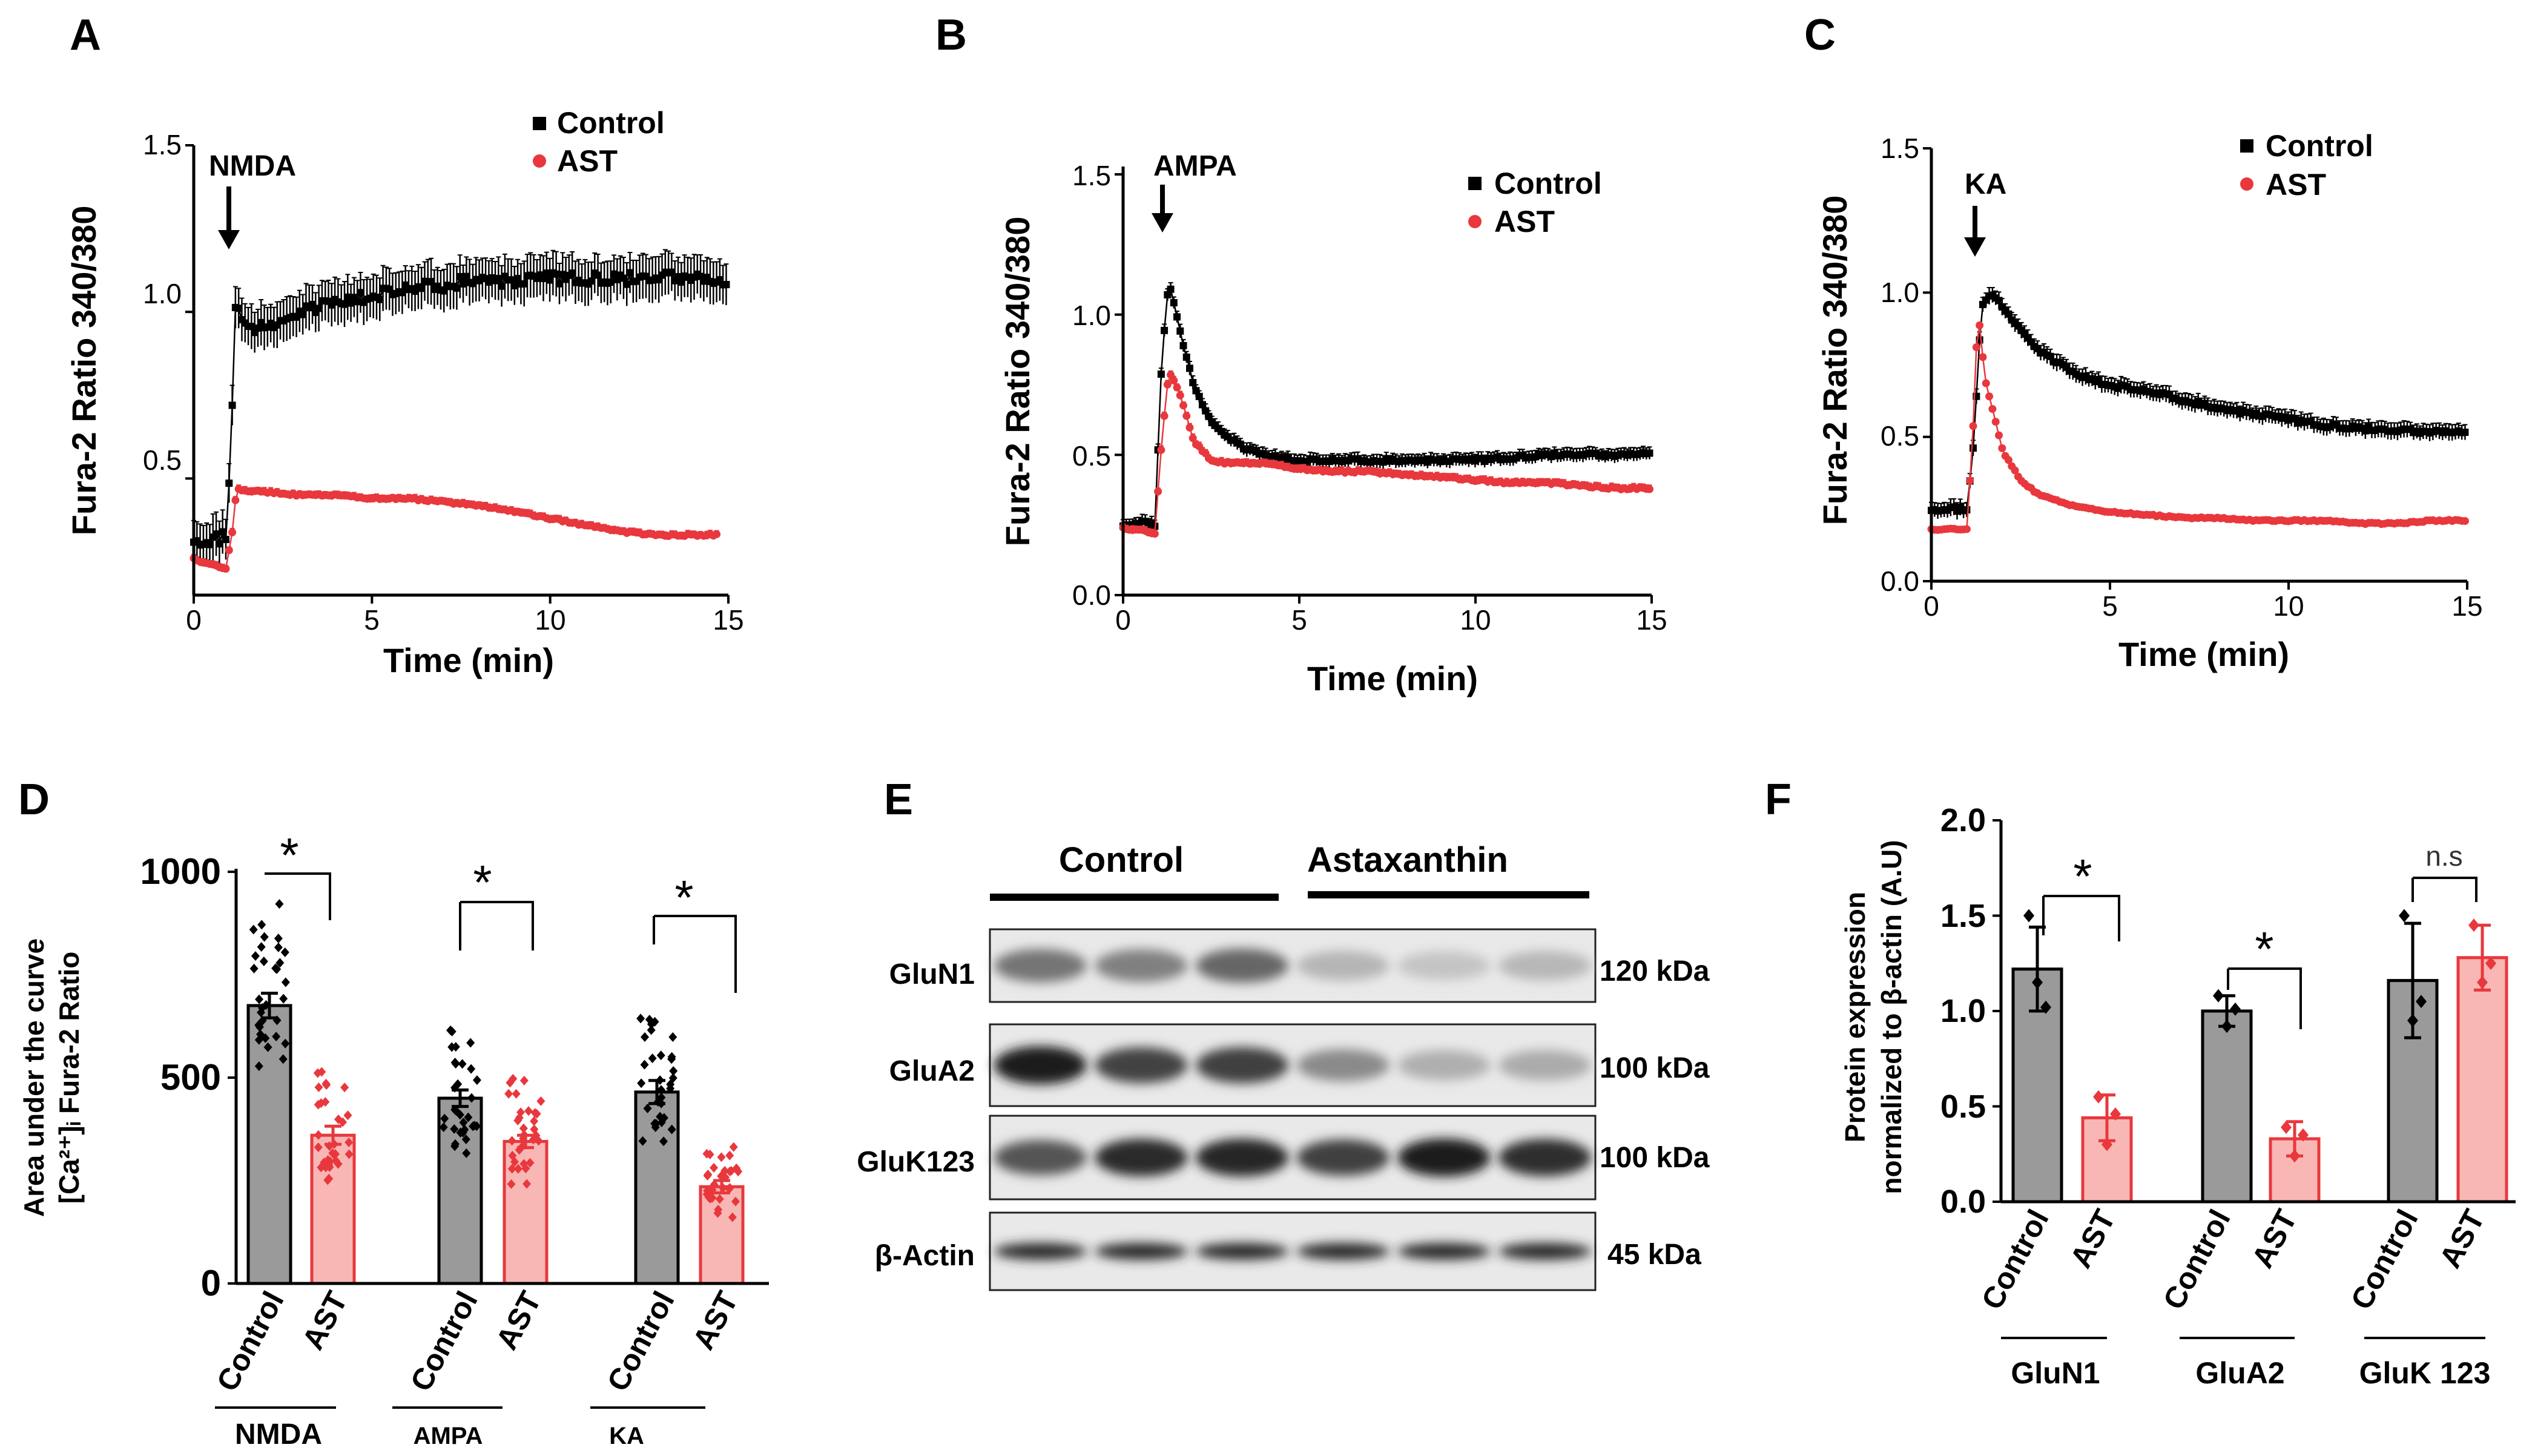 The height and width of the screenshot is (1456, 2535). What do you see at coordinates (34, 800) in the screenshot?
I see `panel-letter-d: D` at bounding box center [34, 800].